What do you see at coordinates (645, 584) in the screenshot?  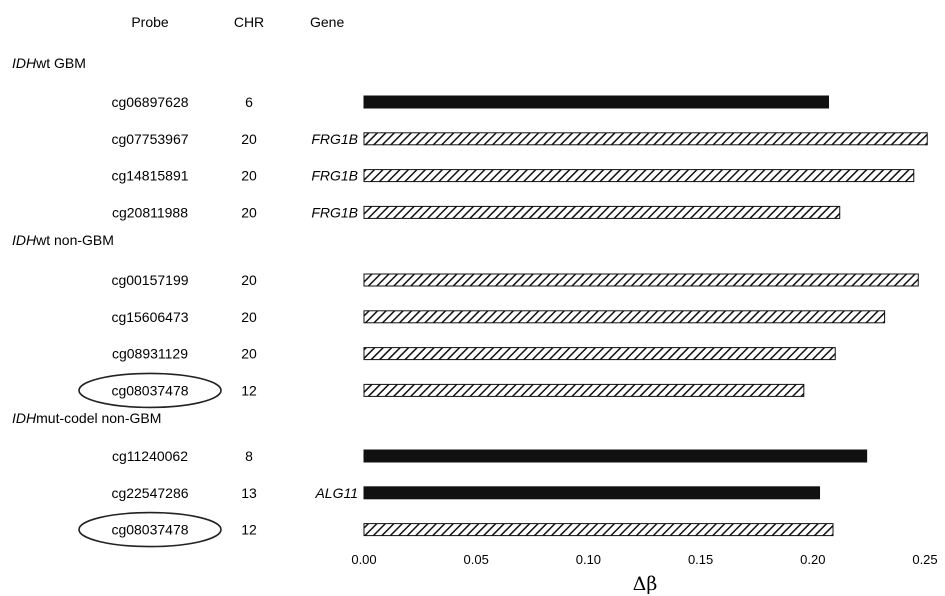 I see `x-axis-label: Δβ` at bounding box center [645, 584].